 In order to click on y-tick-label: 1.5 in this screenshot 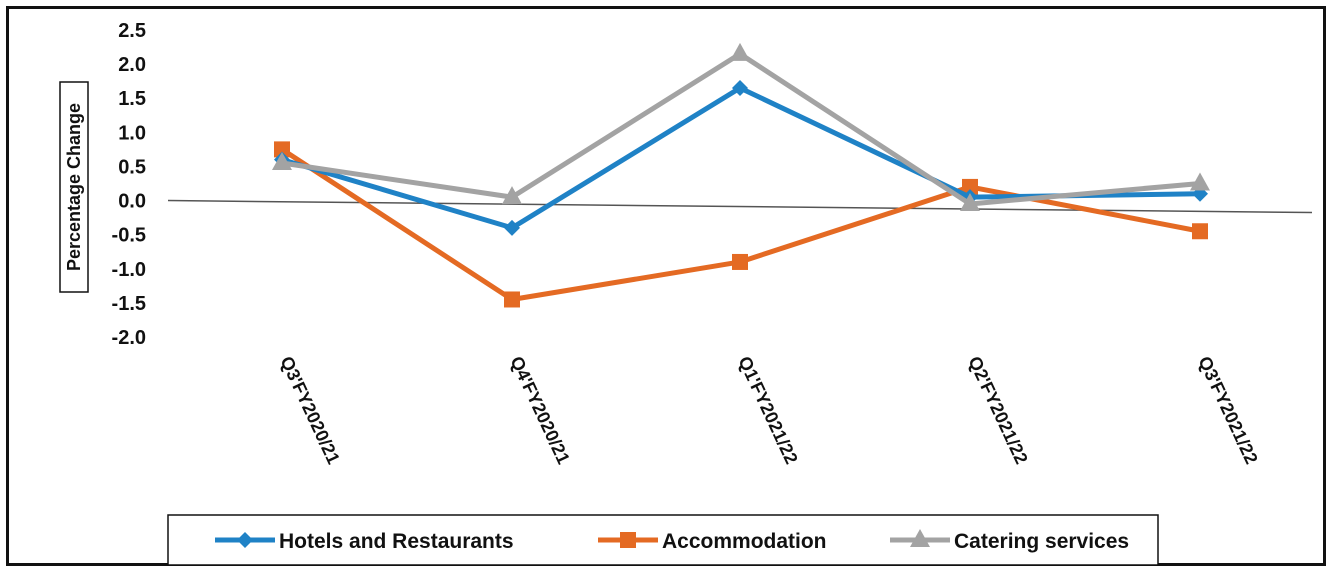, I will do `click(132, 99)`.